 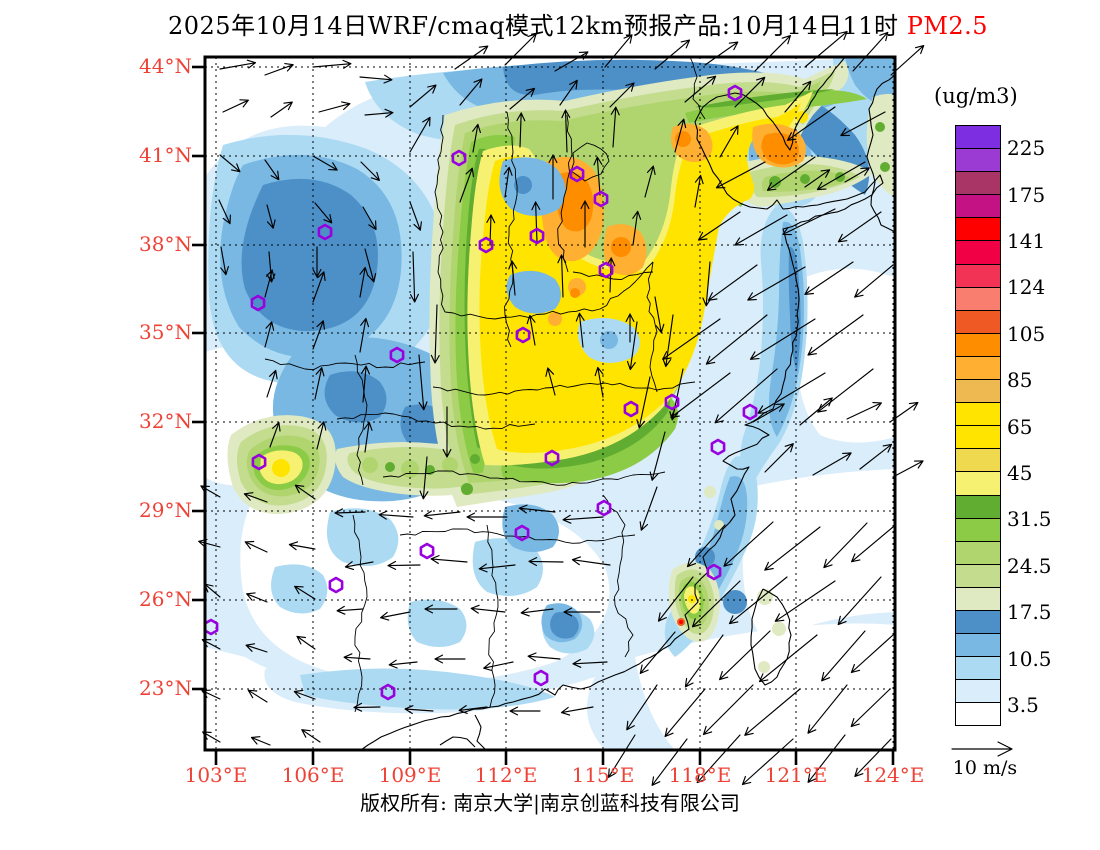 I want to click on colorbar, so click(x=978, y=426).